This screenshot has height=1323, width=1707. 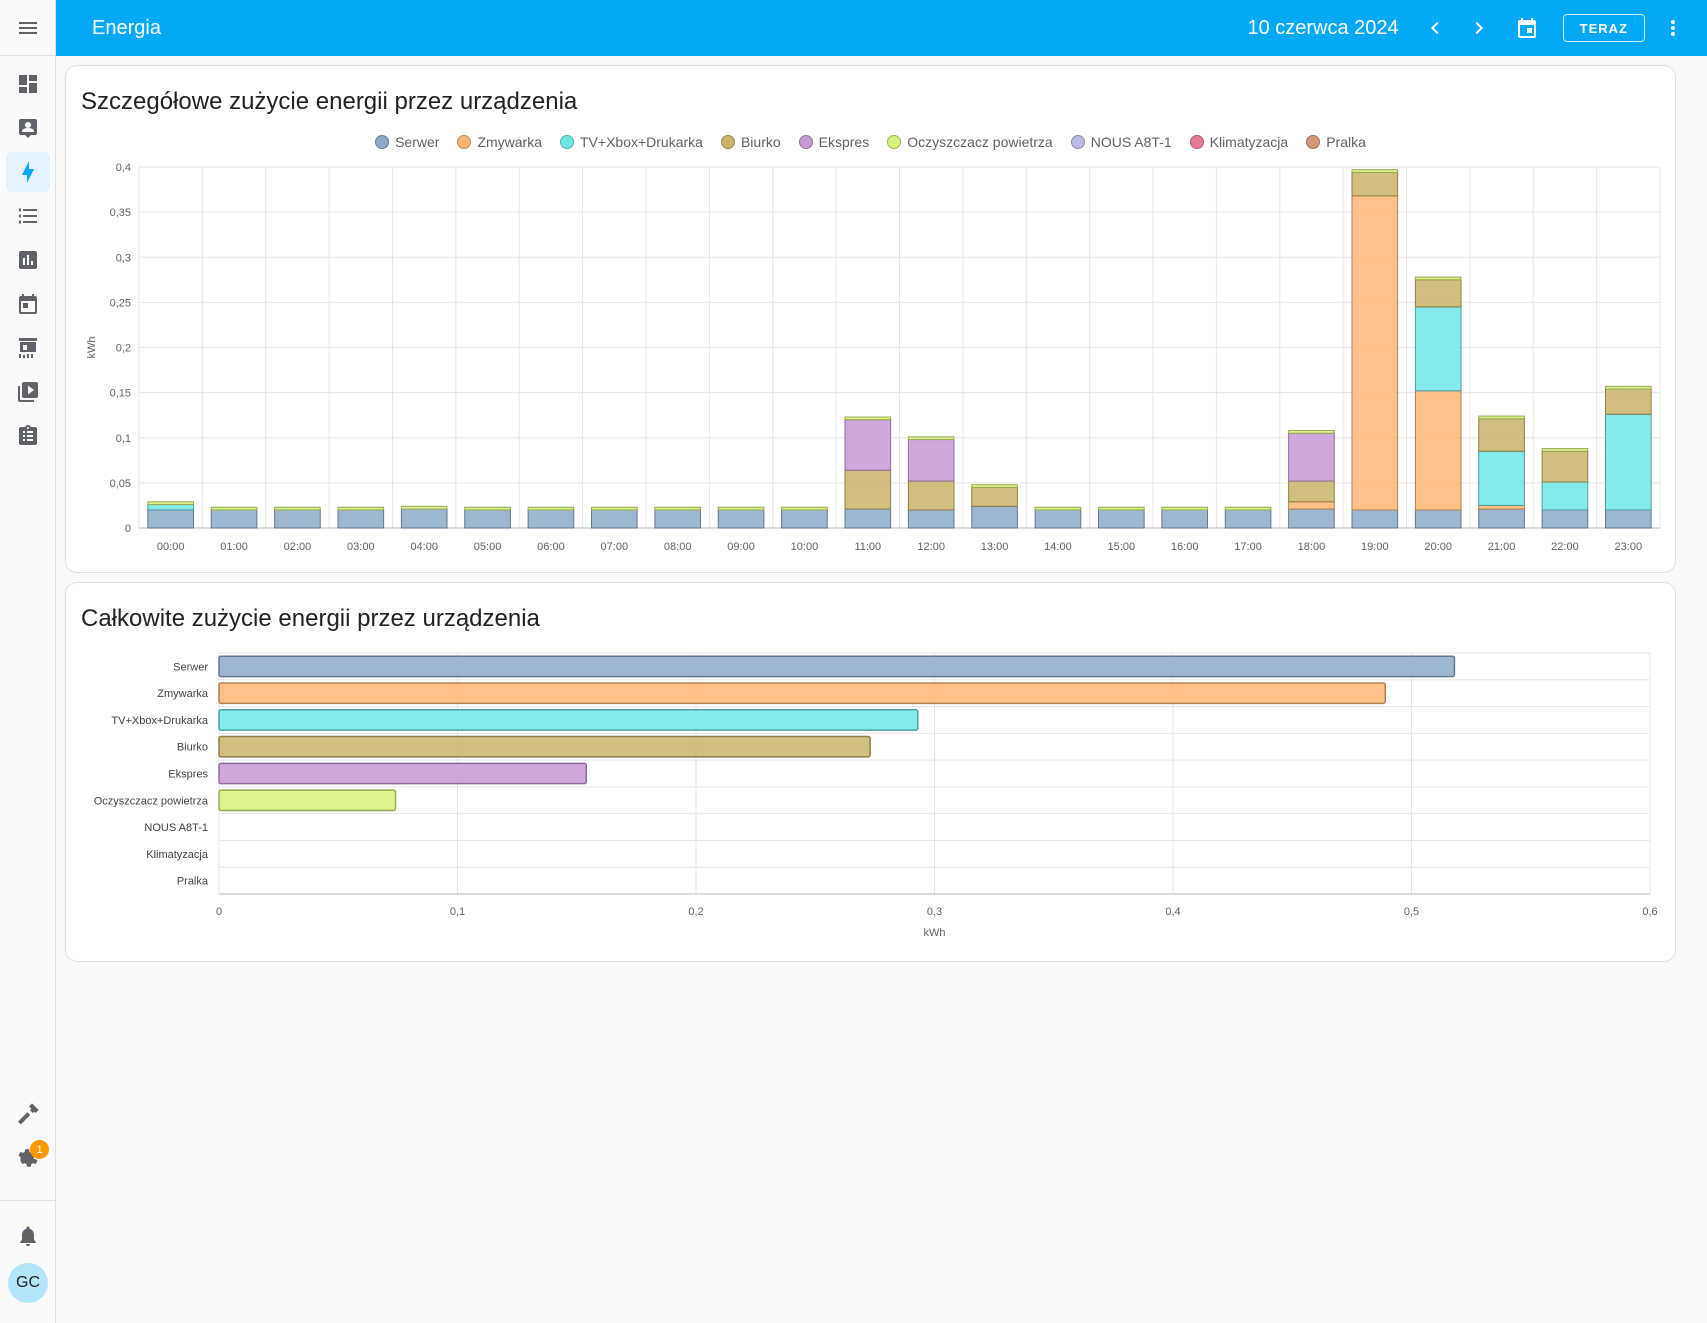 I want to click on bar-zmywarka, so click(x=802, y=693).